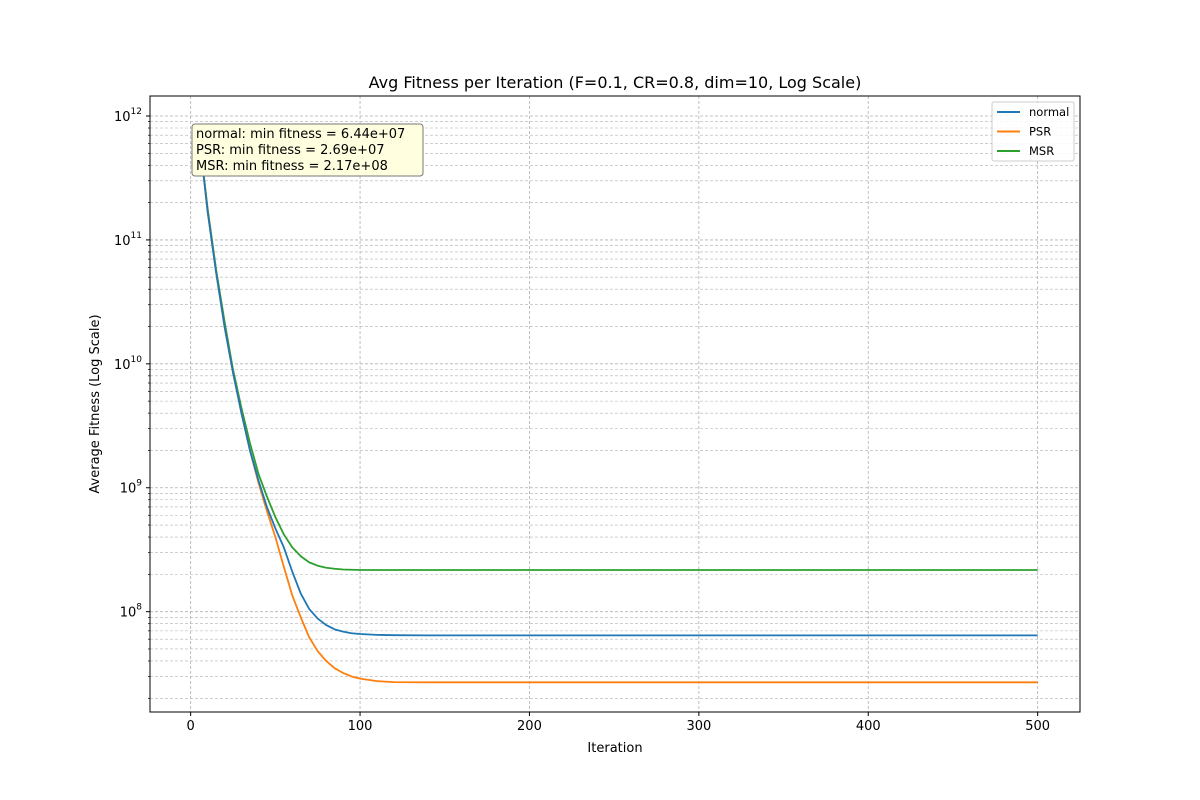 The image size is (1200, 800). Describe the element at coordinates (292, 166) in the screenshot. I see `annotation-line-msr: MSR: min fitness = 2.17e+08` at that location.